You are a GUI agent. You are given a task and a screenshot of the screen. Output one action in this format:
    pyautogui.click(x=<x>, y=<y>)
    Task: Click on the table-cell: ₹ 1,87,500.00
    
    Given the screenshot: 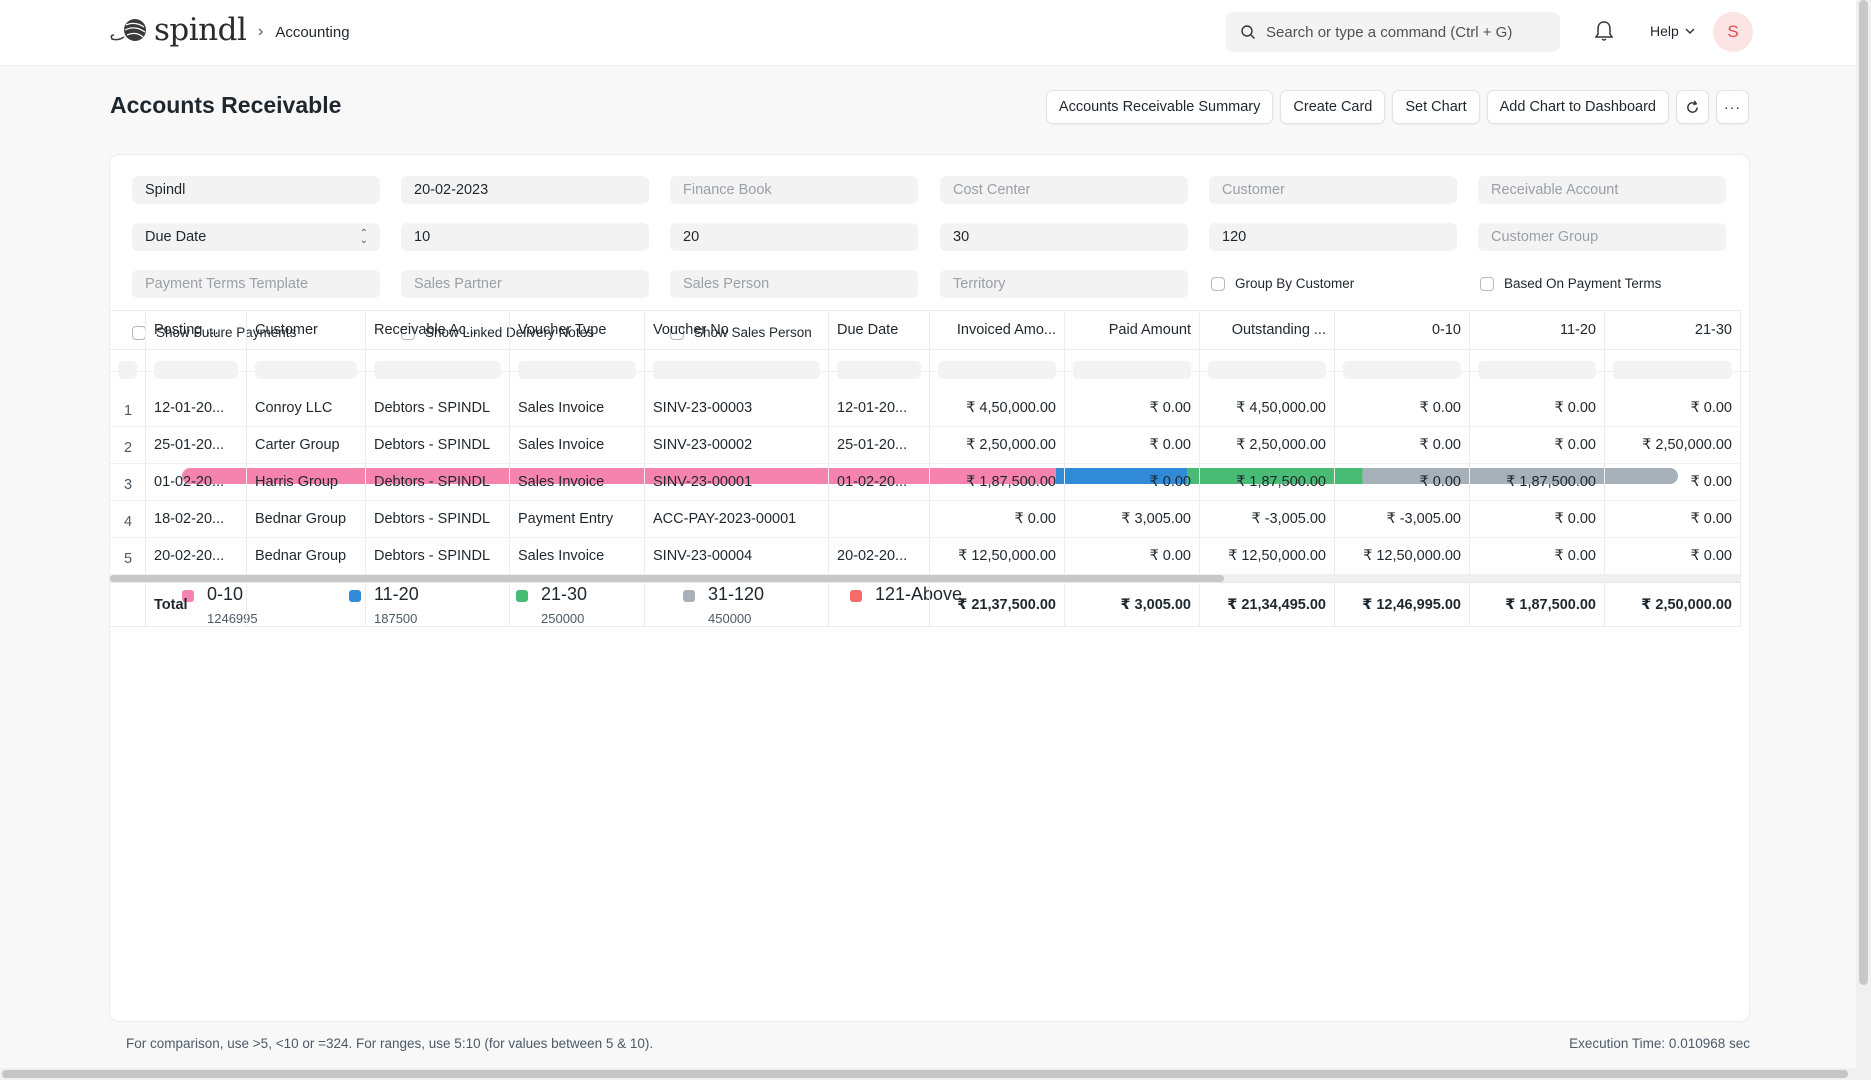 What is the action you would take?
    pyautogui.click(x=1267, y=482)
    